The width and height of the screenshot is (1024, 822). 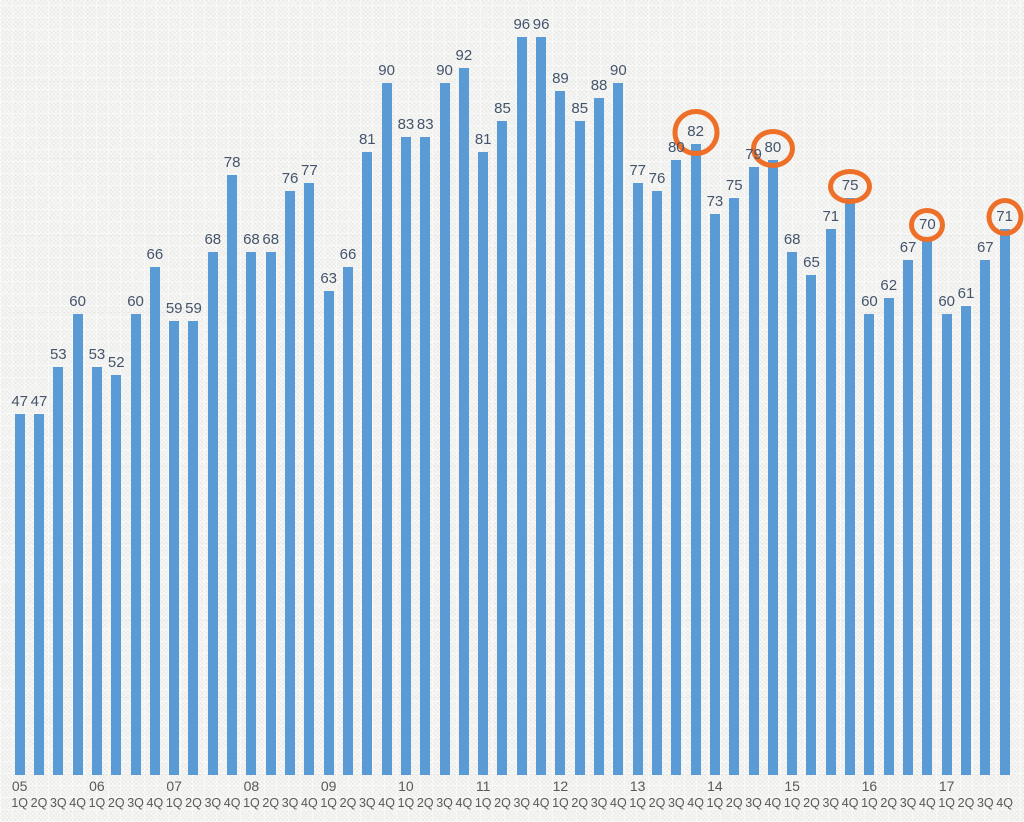 I want to click on data-label: 82, so click(x=695, y=131).